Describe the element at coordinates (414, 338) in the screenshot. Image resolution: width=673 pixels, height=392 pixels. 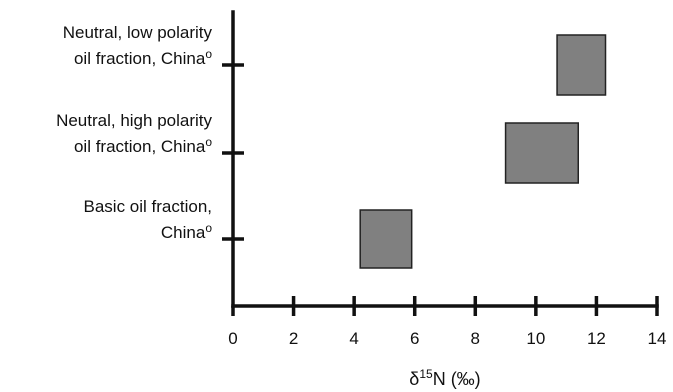
I see `x-tick-label: 6` at that location.